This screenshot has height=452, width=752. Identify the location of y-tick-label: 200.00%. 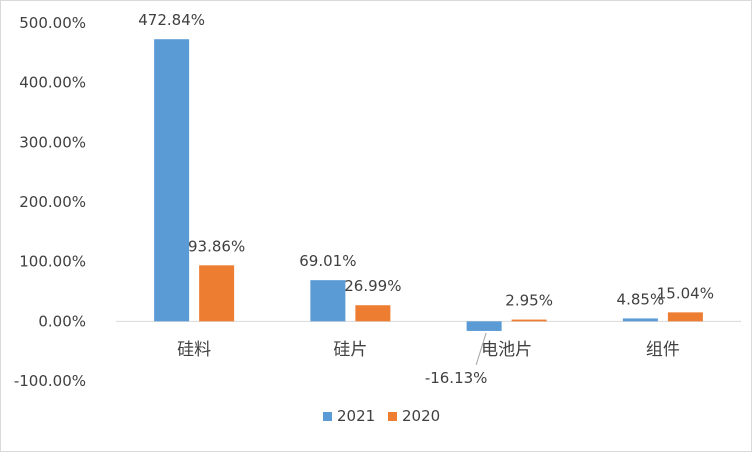
(52, 202).